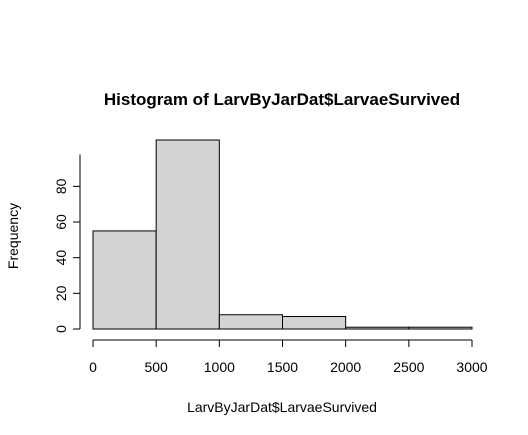 Image resolution: width=528 pixels, height=435 pixels. I want to click on x-tick-label: 500, so click(156, 367).